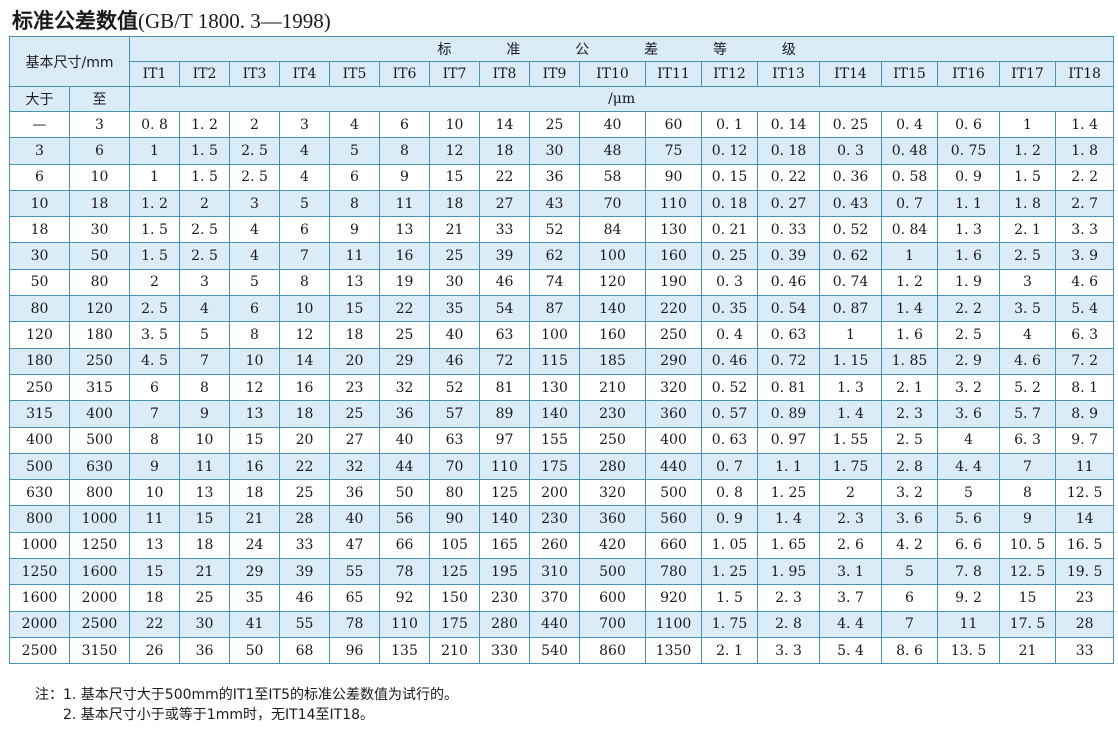 The width and height of the screenshot is (1118, 744). I want to click on cell-value: 6. 3, so click(1027, 440).